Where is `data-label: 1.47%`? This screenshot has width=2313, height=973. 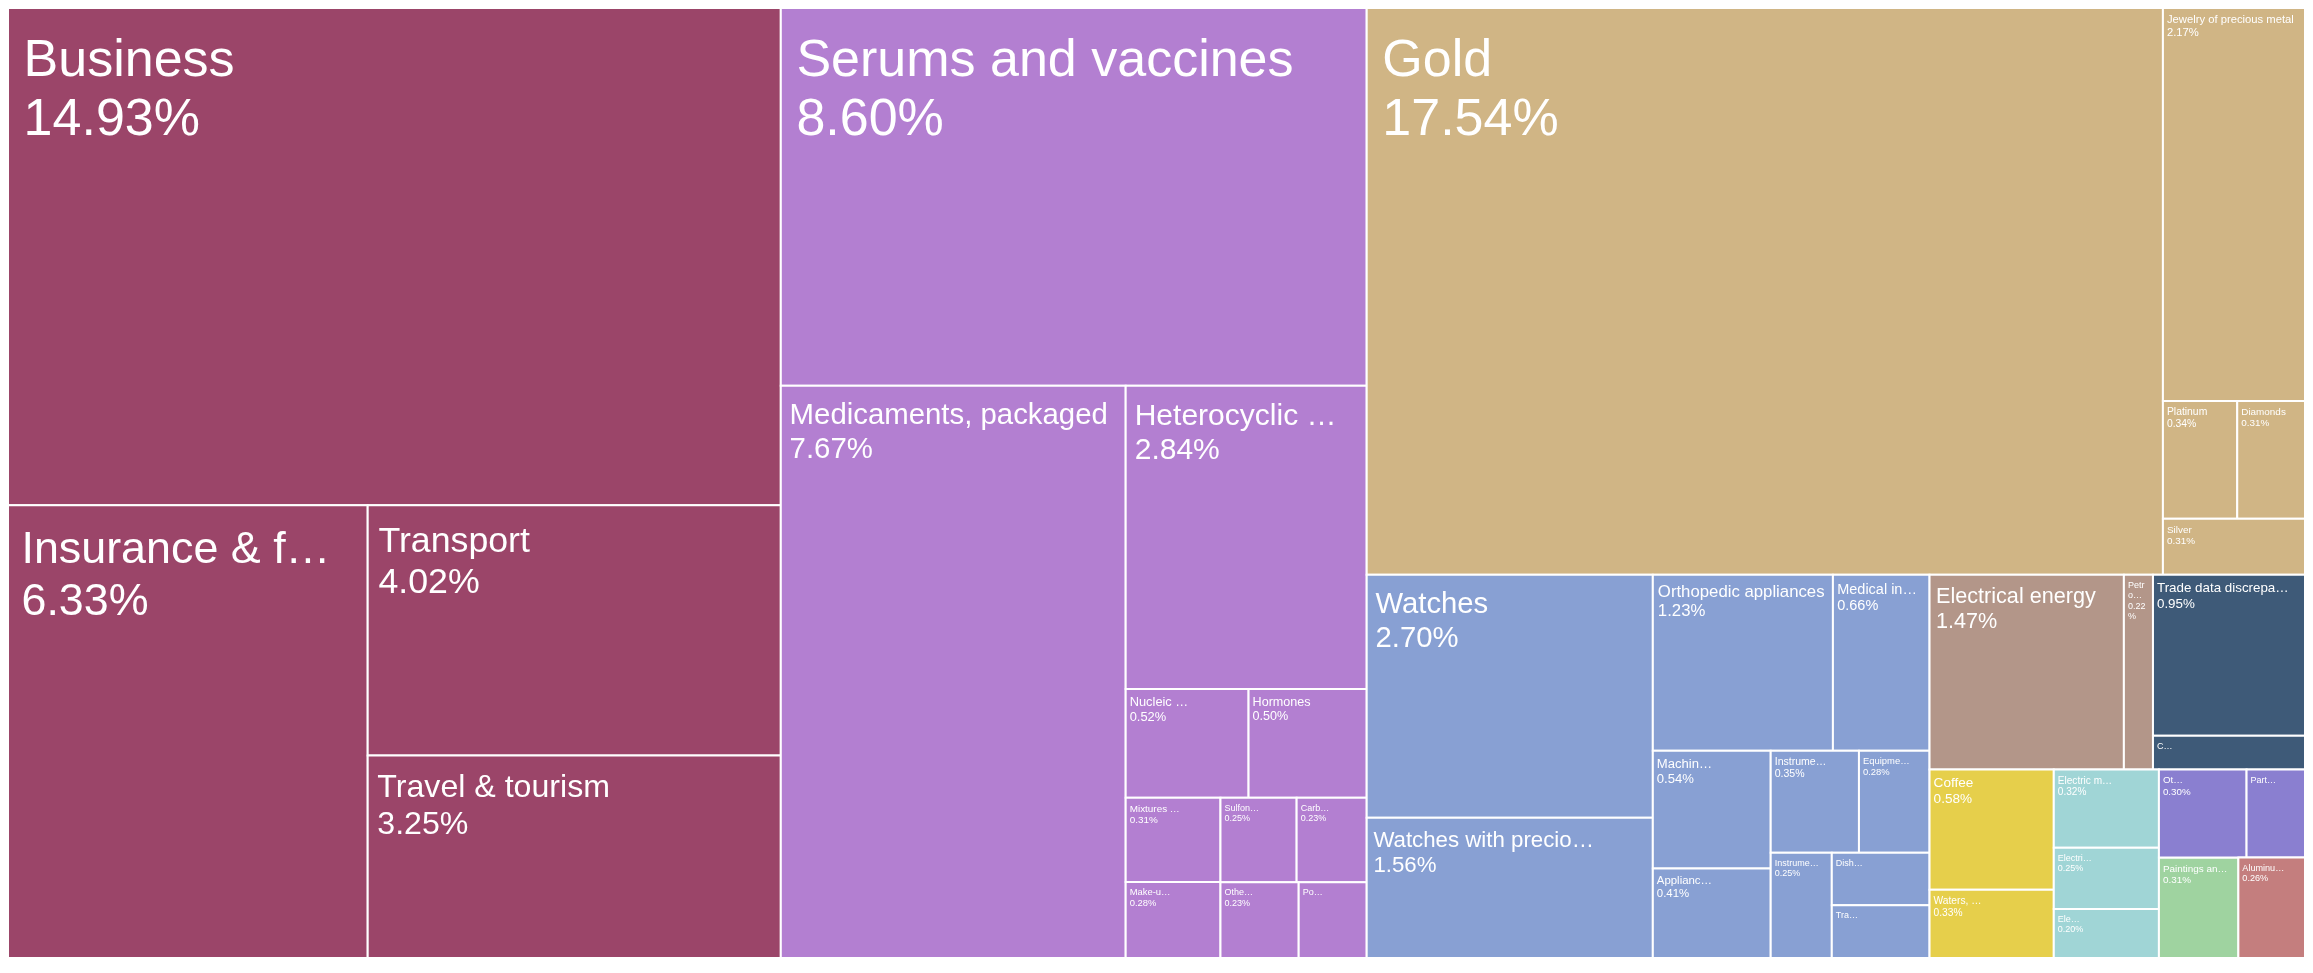 data-label: 1.47% is located at coordinates (1967, 620).